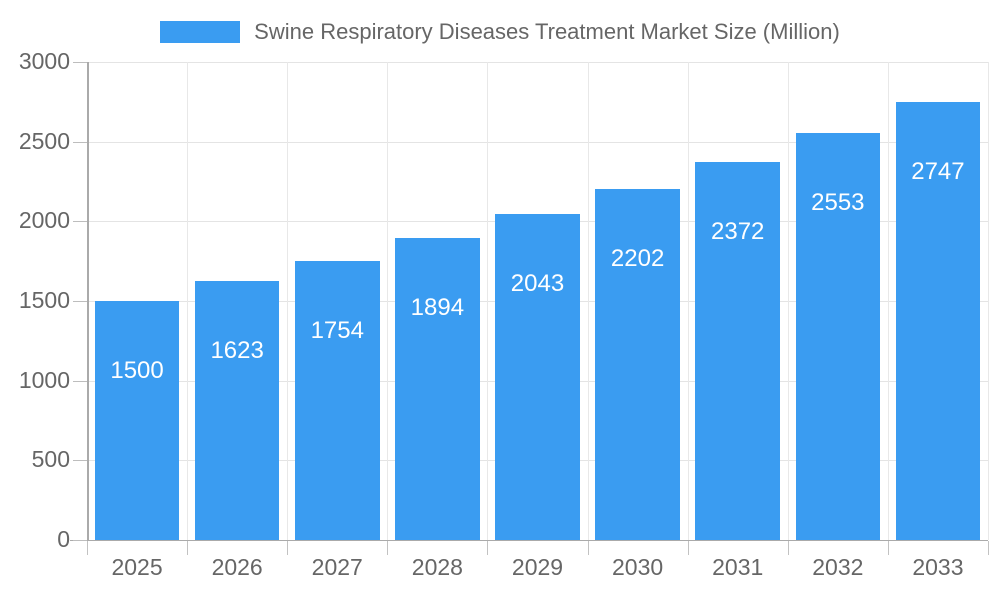 Image resolution: width=1000 pixels, height=600 pixels. Describe the element at coordinates (44, 379) in the screenshot. I see `y-axis-tick-label: 1000` at that location.